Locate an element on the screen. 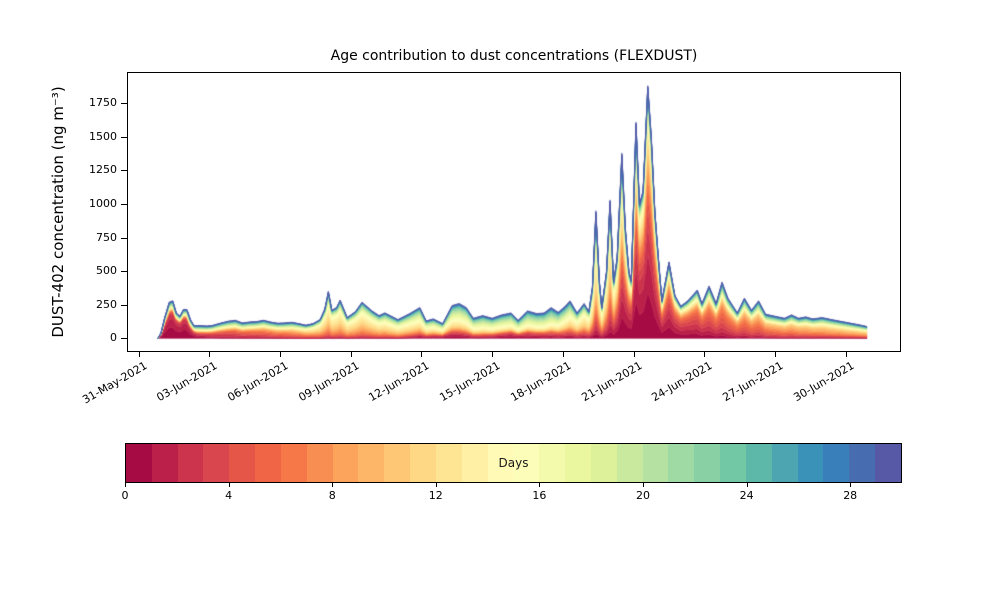  x-tick-label: 27-Jun-2021 is located at coordinates (753, 382).